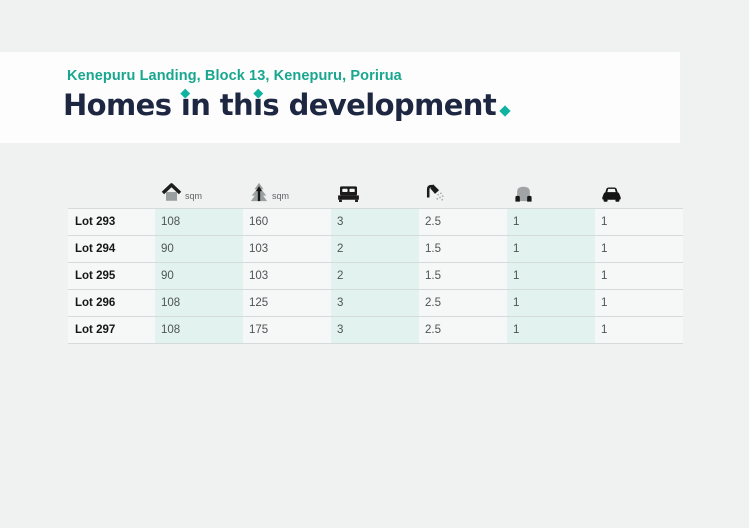 This screenshot has width=749, height=528. I want to click on title-accent-dot, so click(505, 111).